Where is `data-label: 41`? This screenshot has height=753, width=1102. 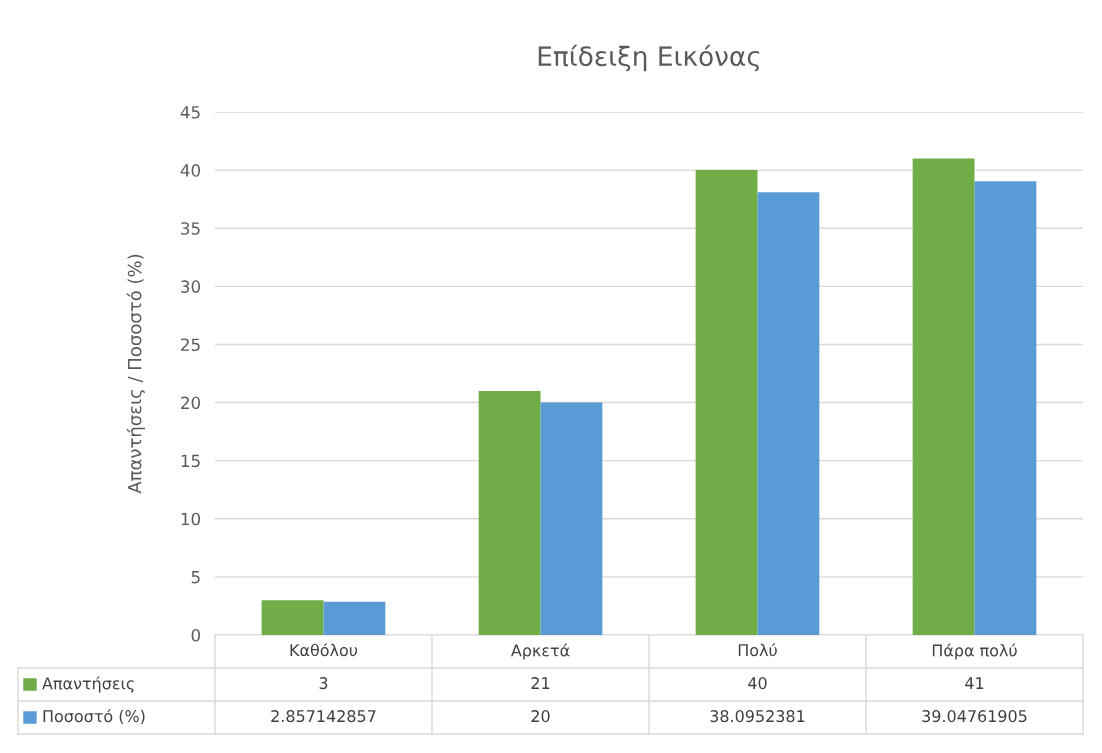 data-label: 41 is located at coordinates (974, 683).